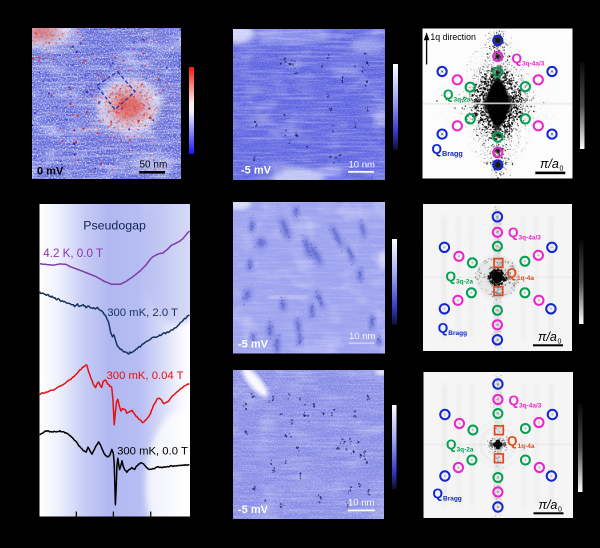 This screenshot has width=600, height=548. Describe the element at coordinates (50, 172) in the screenshot. I see `svg-text: 0 mV` at that location.